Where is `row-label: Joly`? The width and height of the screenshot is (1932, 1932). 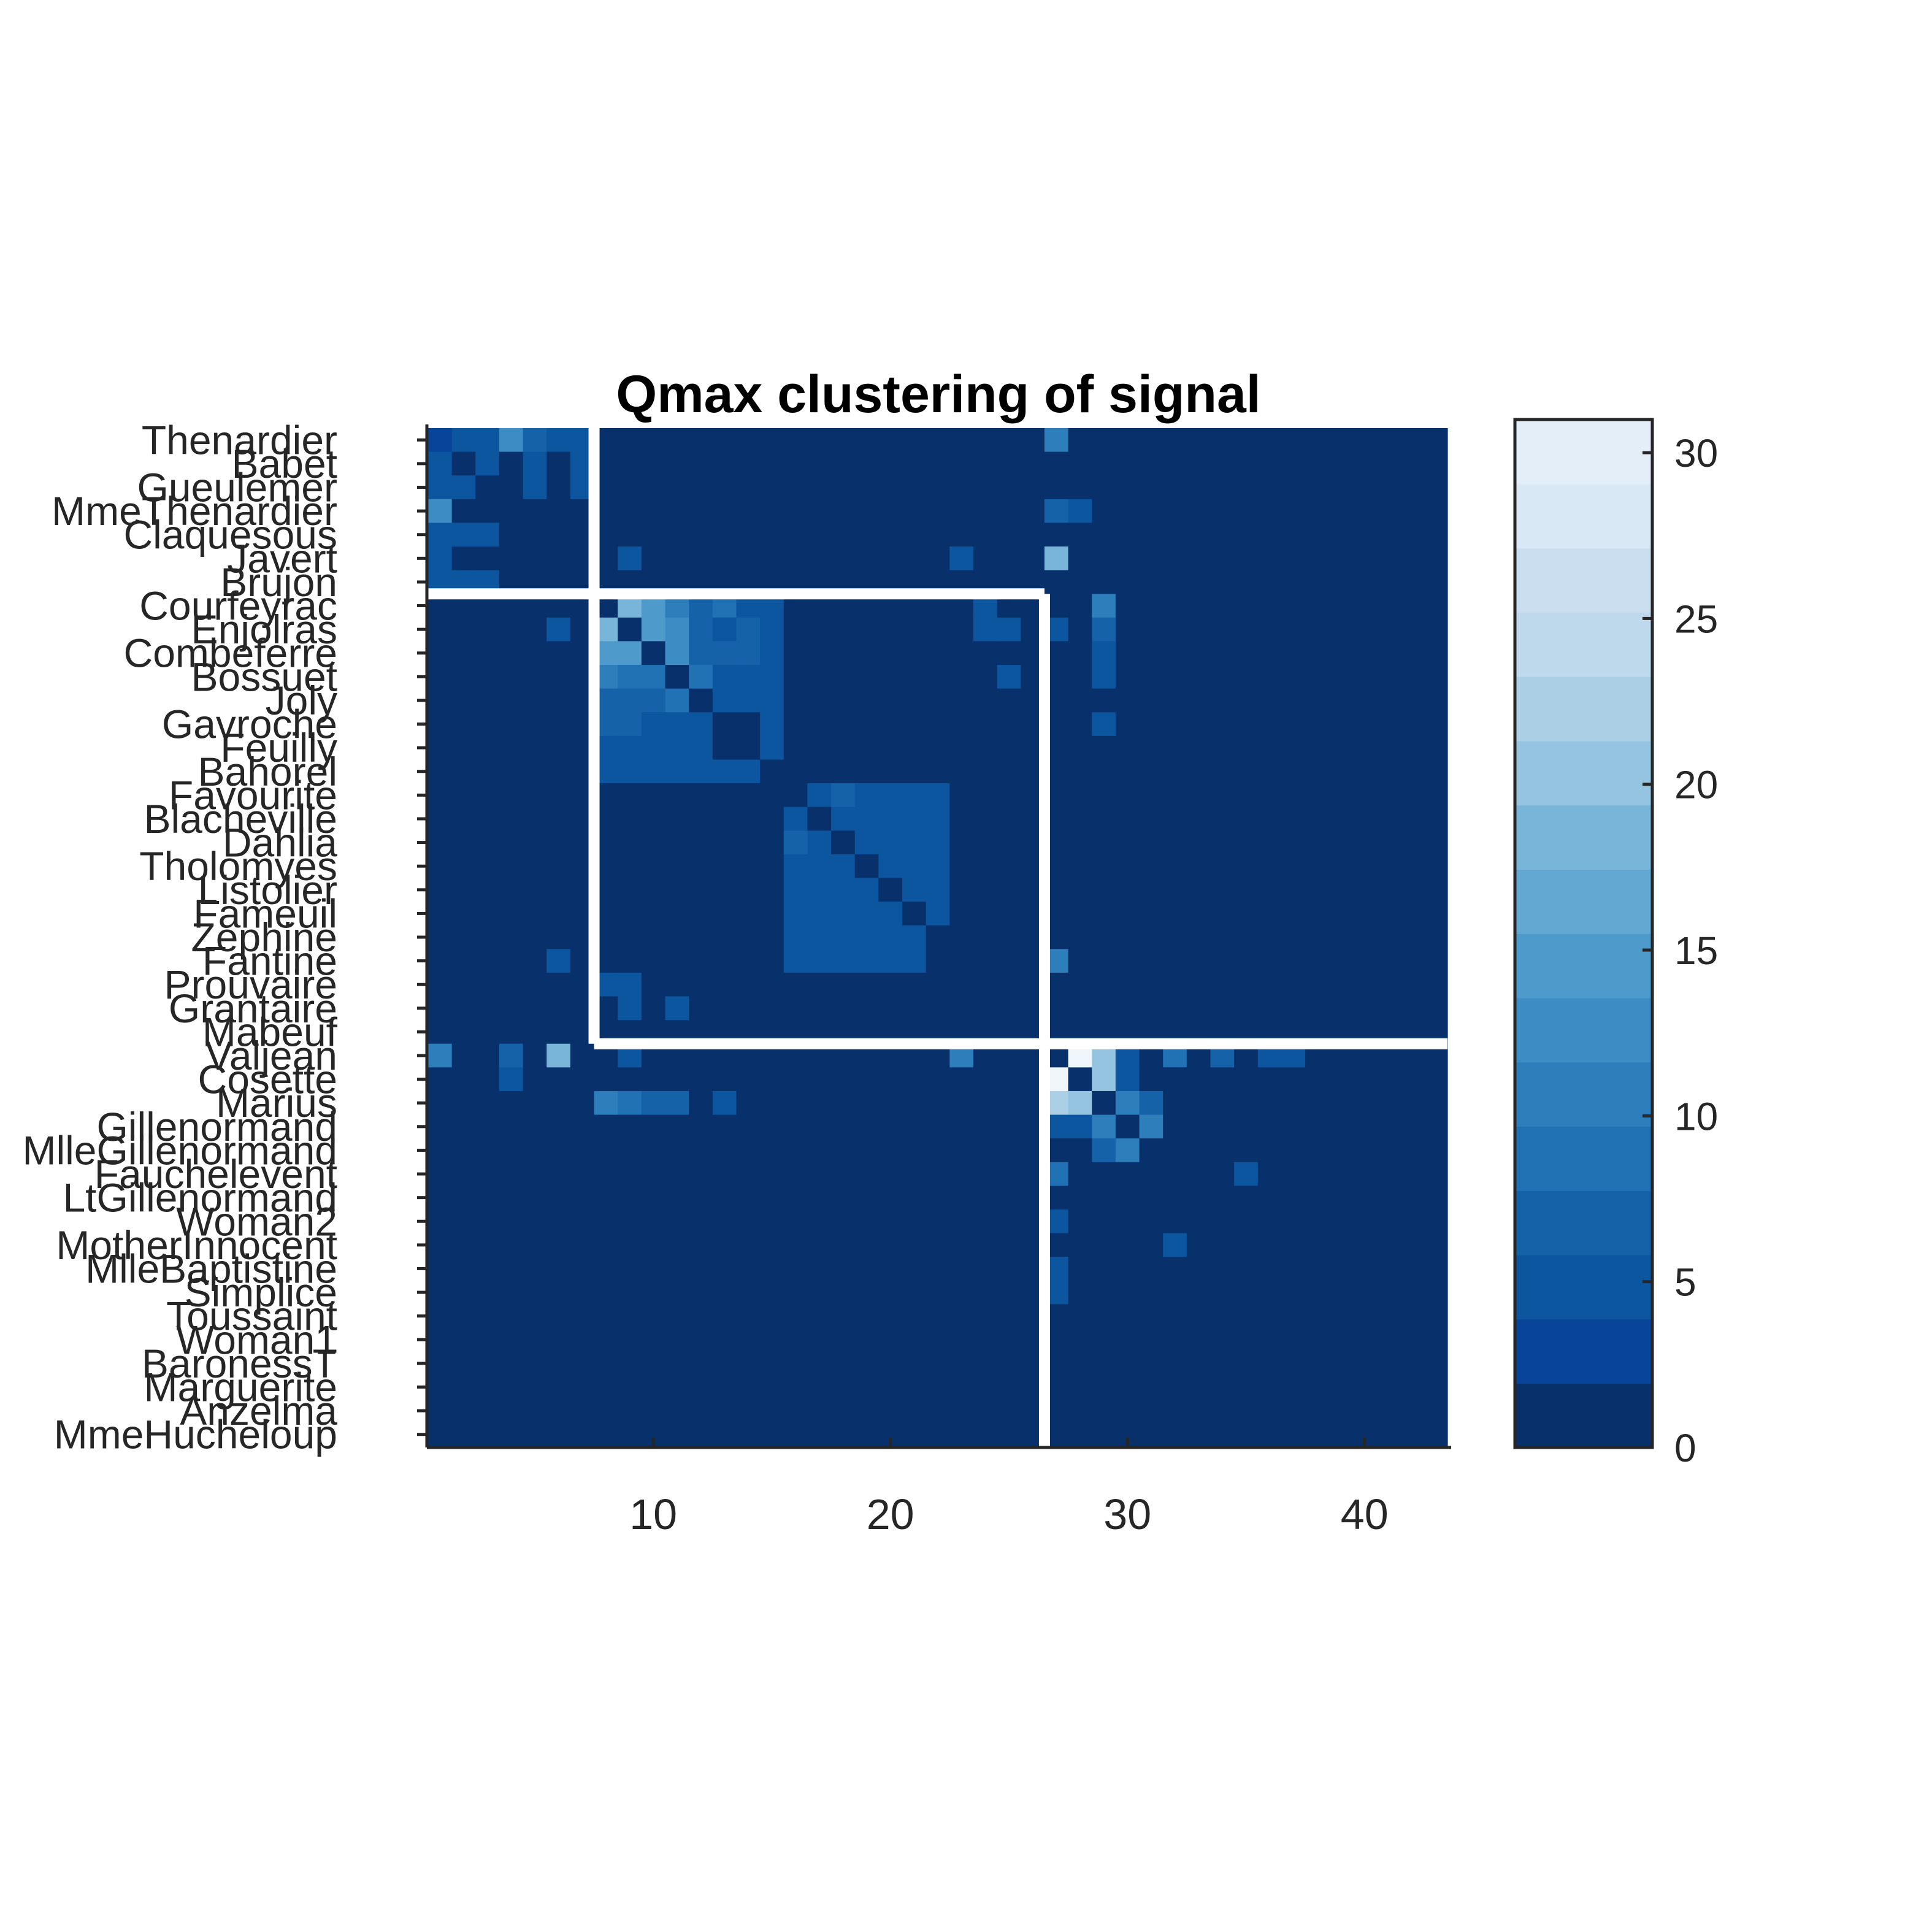 row-label: Joly is located at coordinates (301, 700).